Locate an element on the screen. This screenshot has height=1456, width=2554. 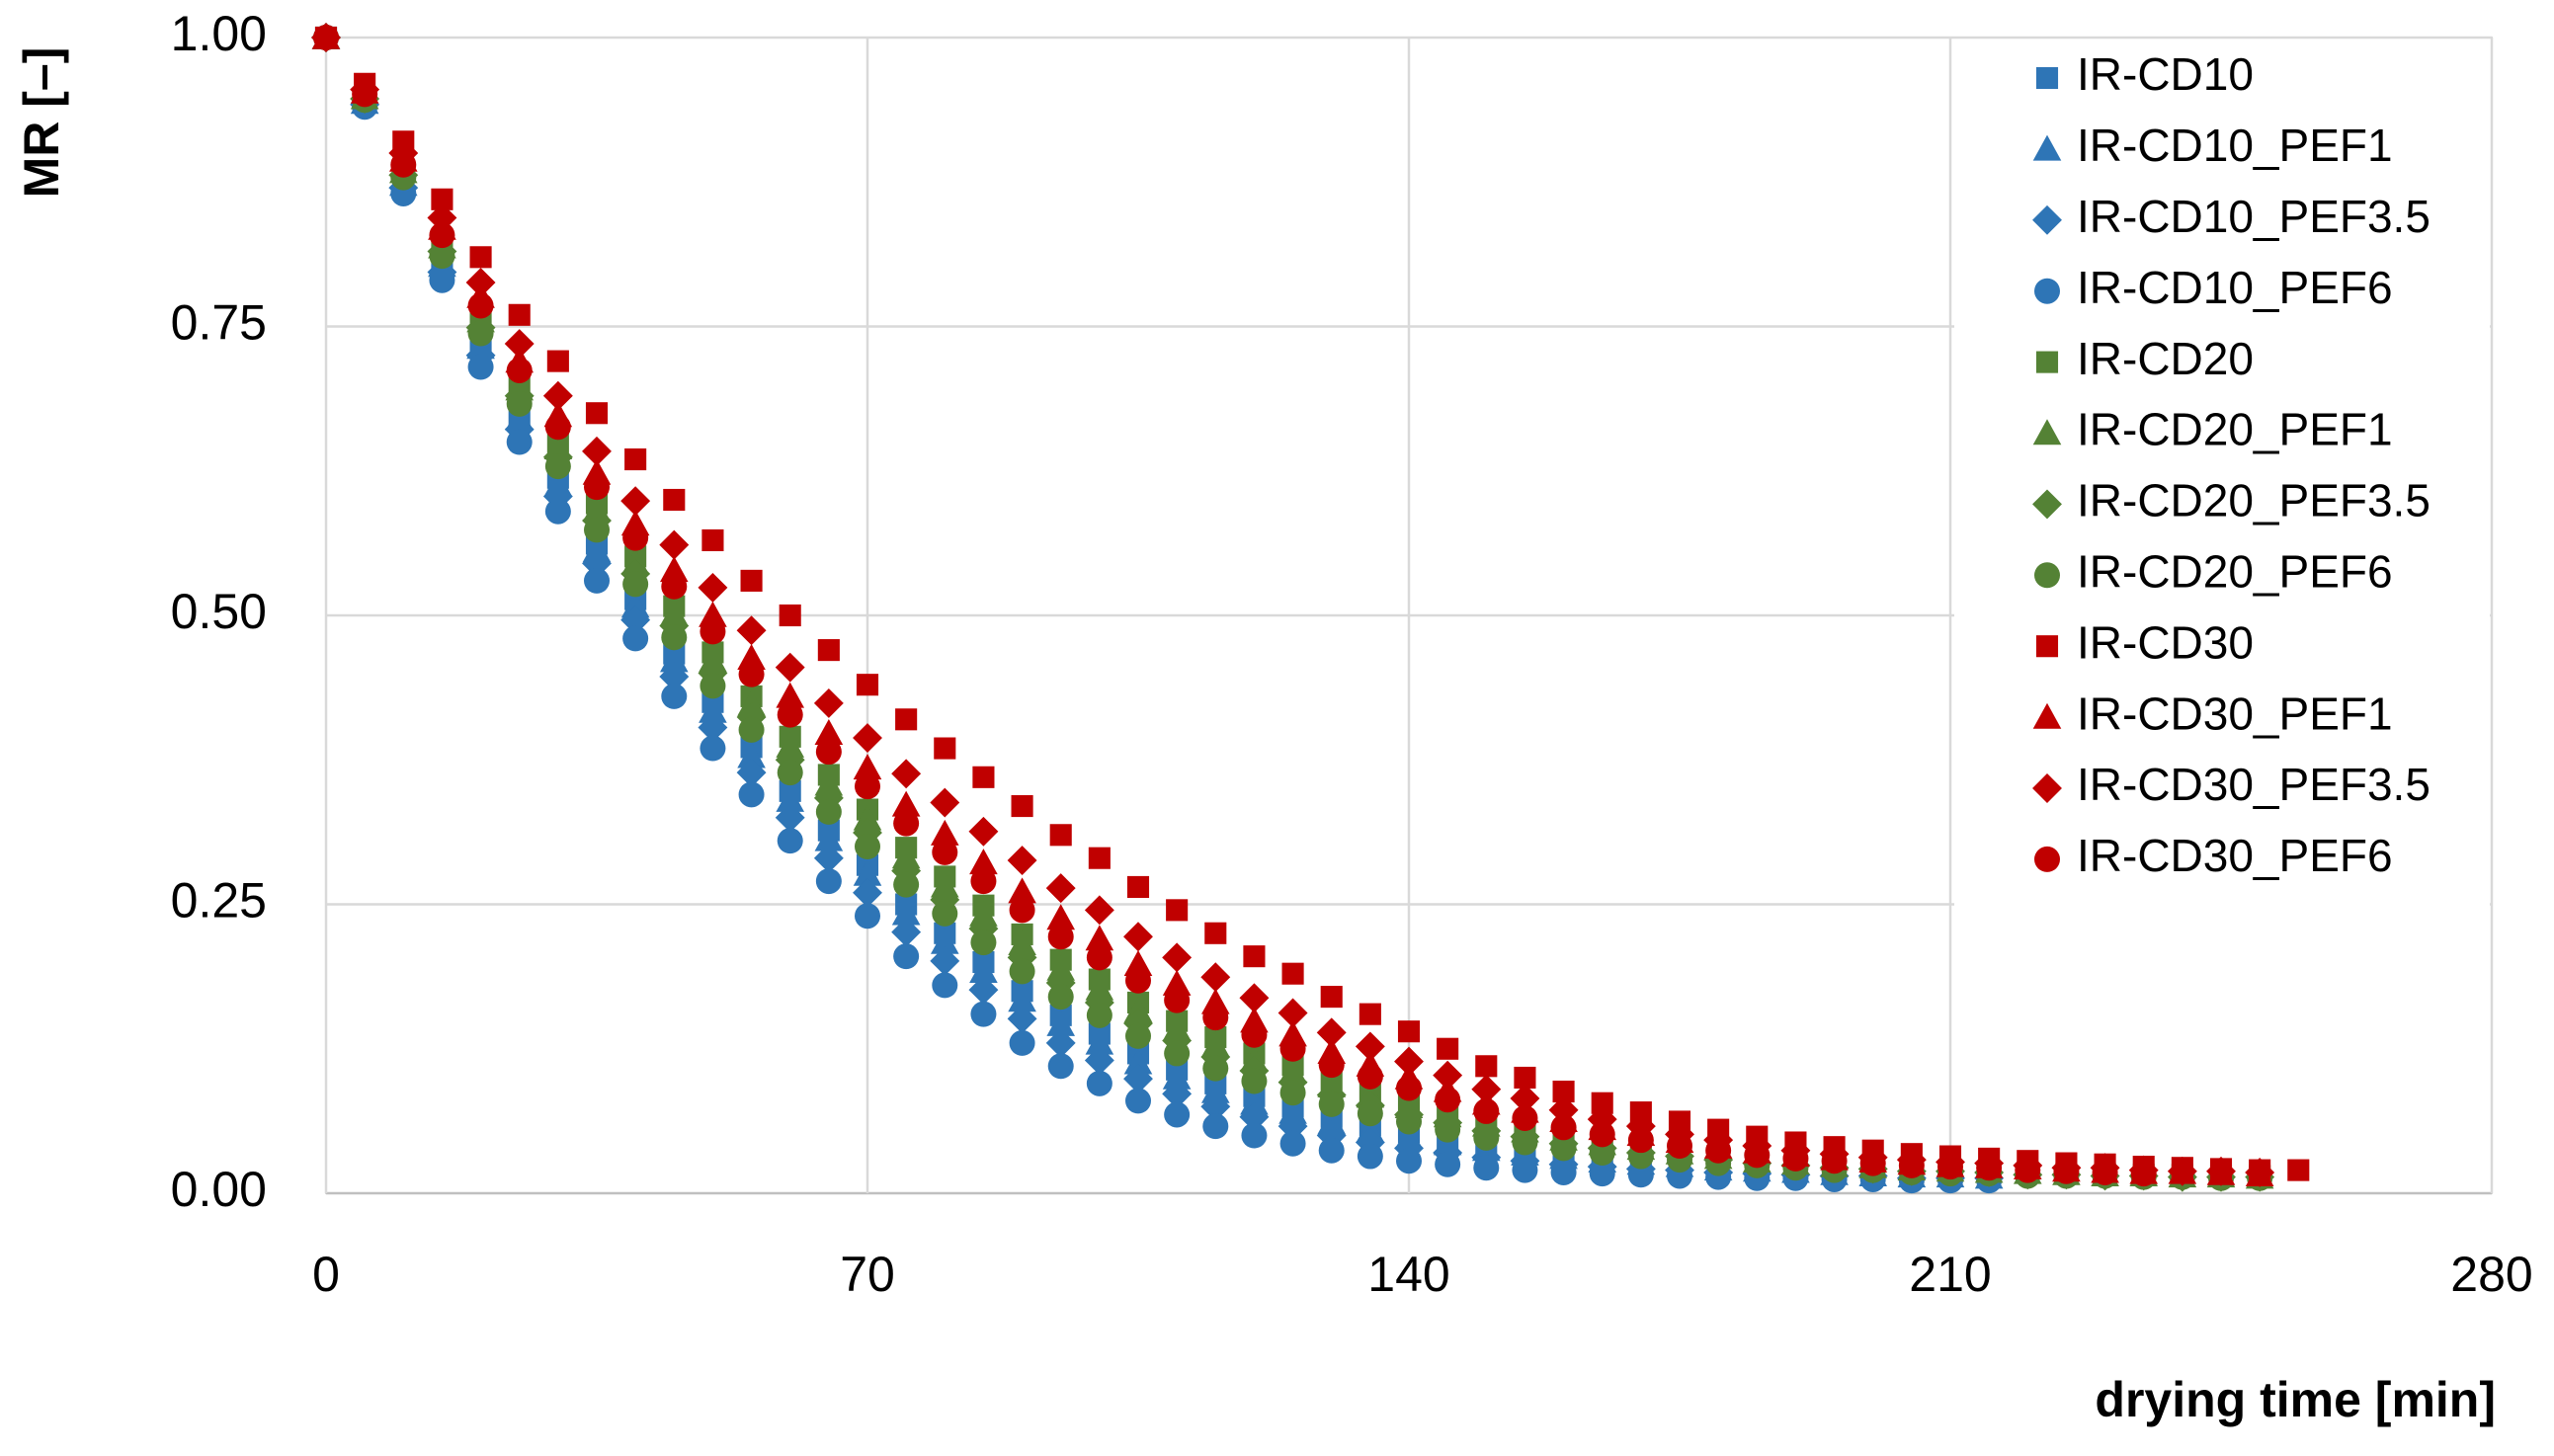
legend-label: IR-CD30 is located at coordinates (2165, 642).